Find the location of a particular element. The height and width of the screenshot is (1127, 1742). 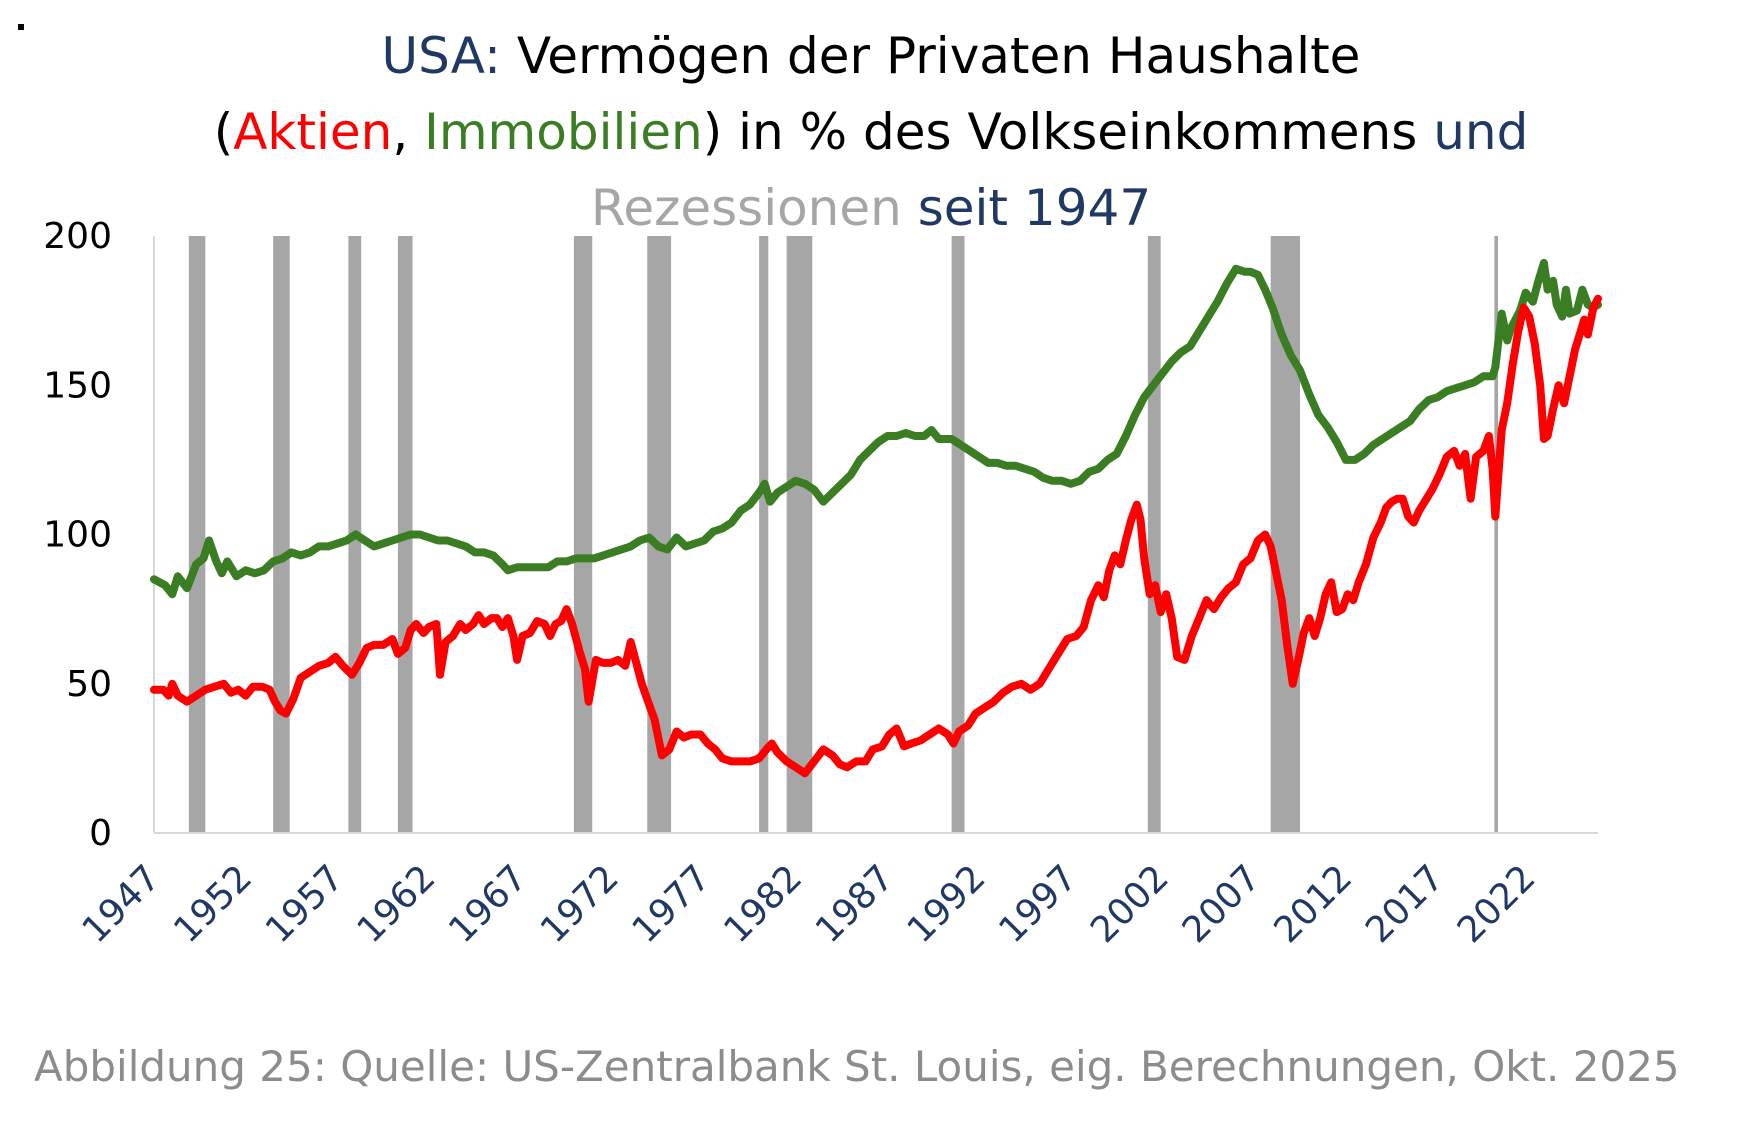

title-aktien: Aktien is located at coordinates (313, 132).